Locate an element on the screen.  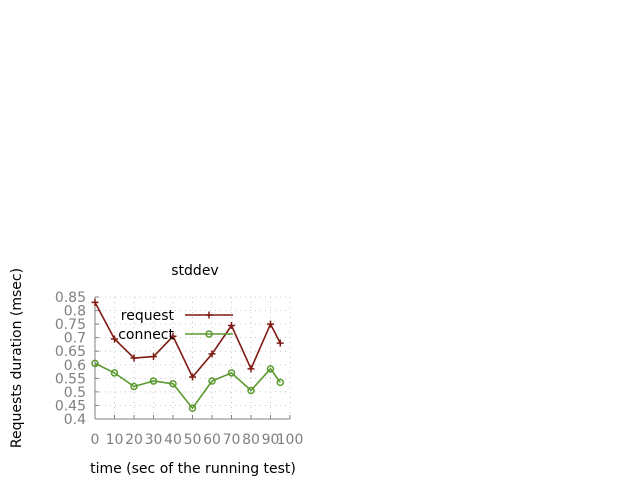
x-tick-label: 100 is located at coordinates (290, 440).